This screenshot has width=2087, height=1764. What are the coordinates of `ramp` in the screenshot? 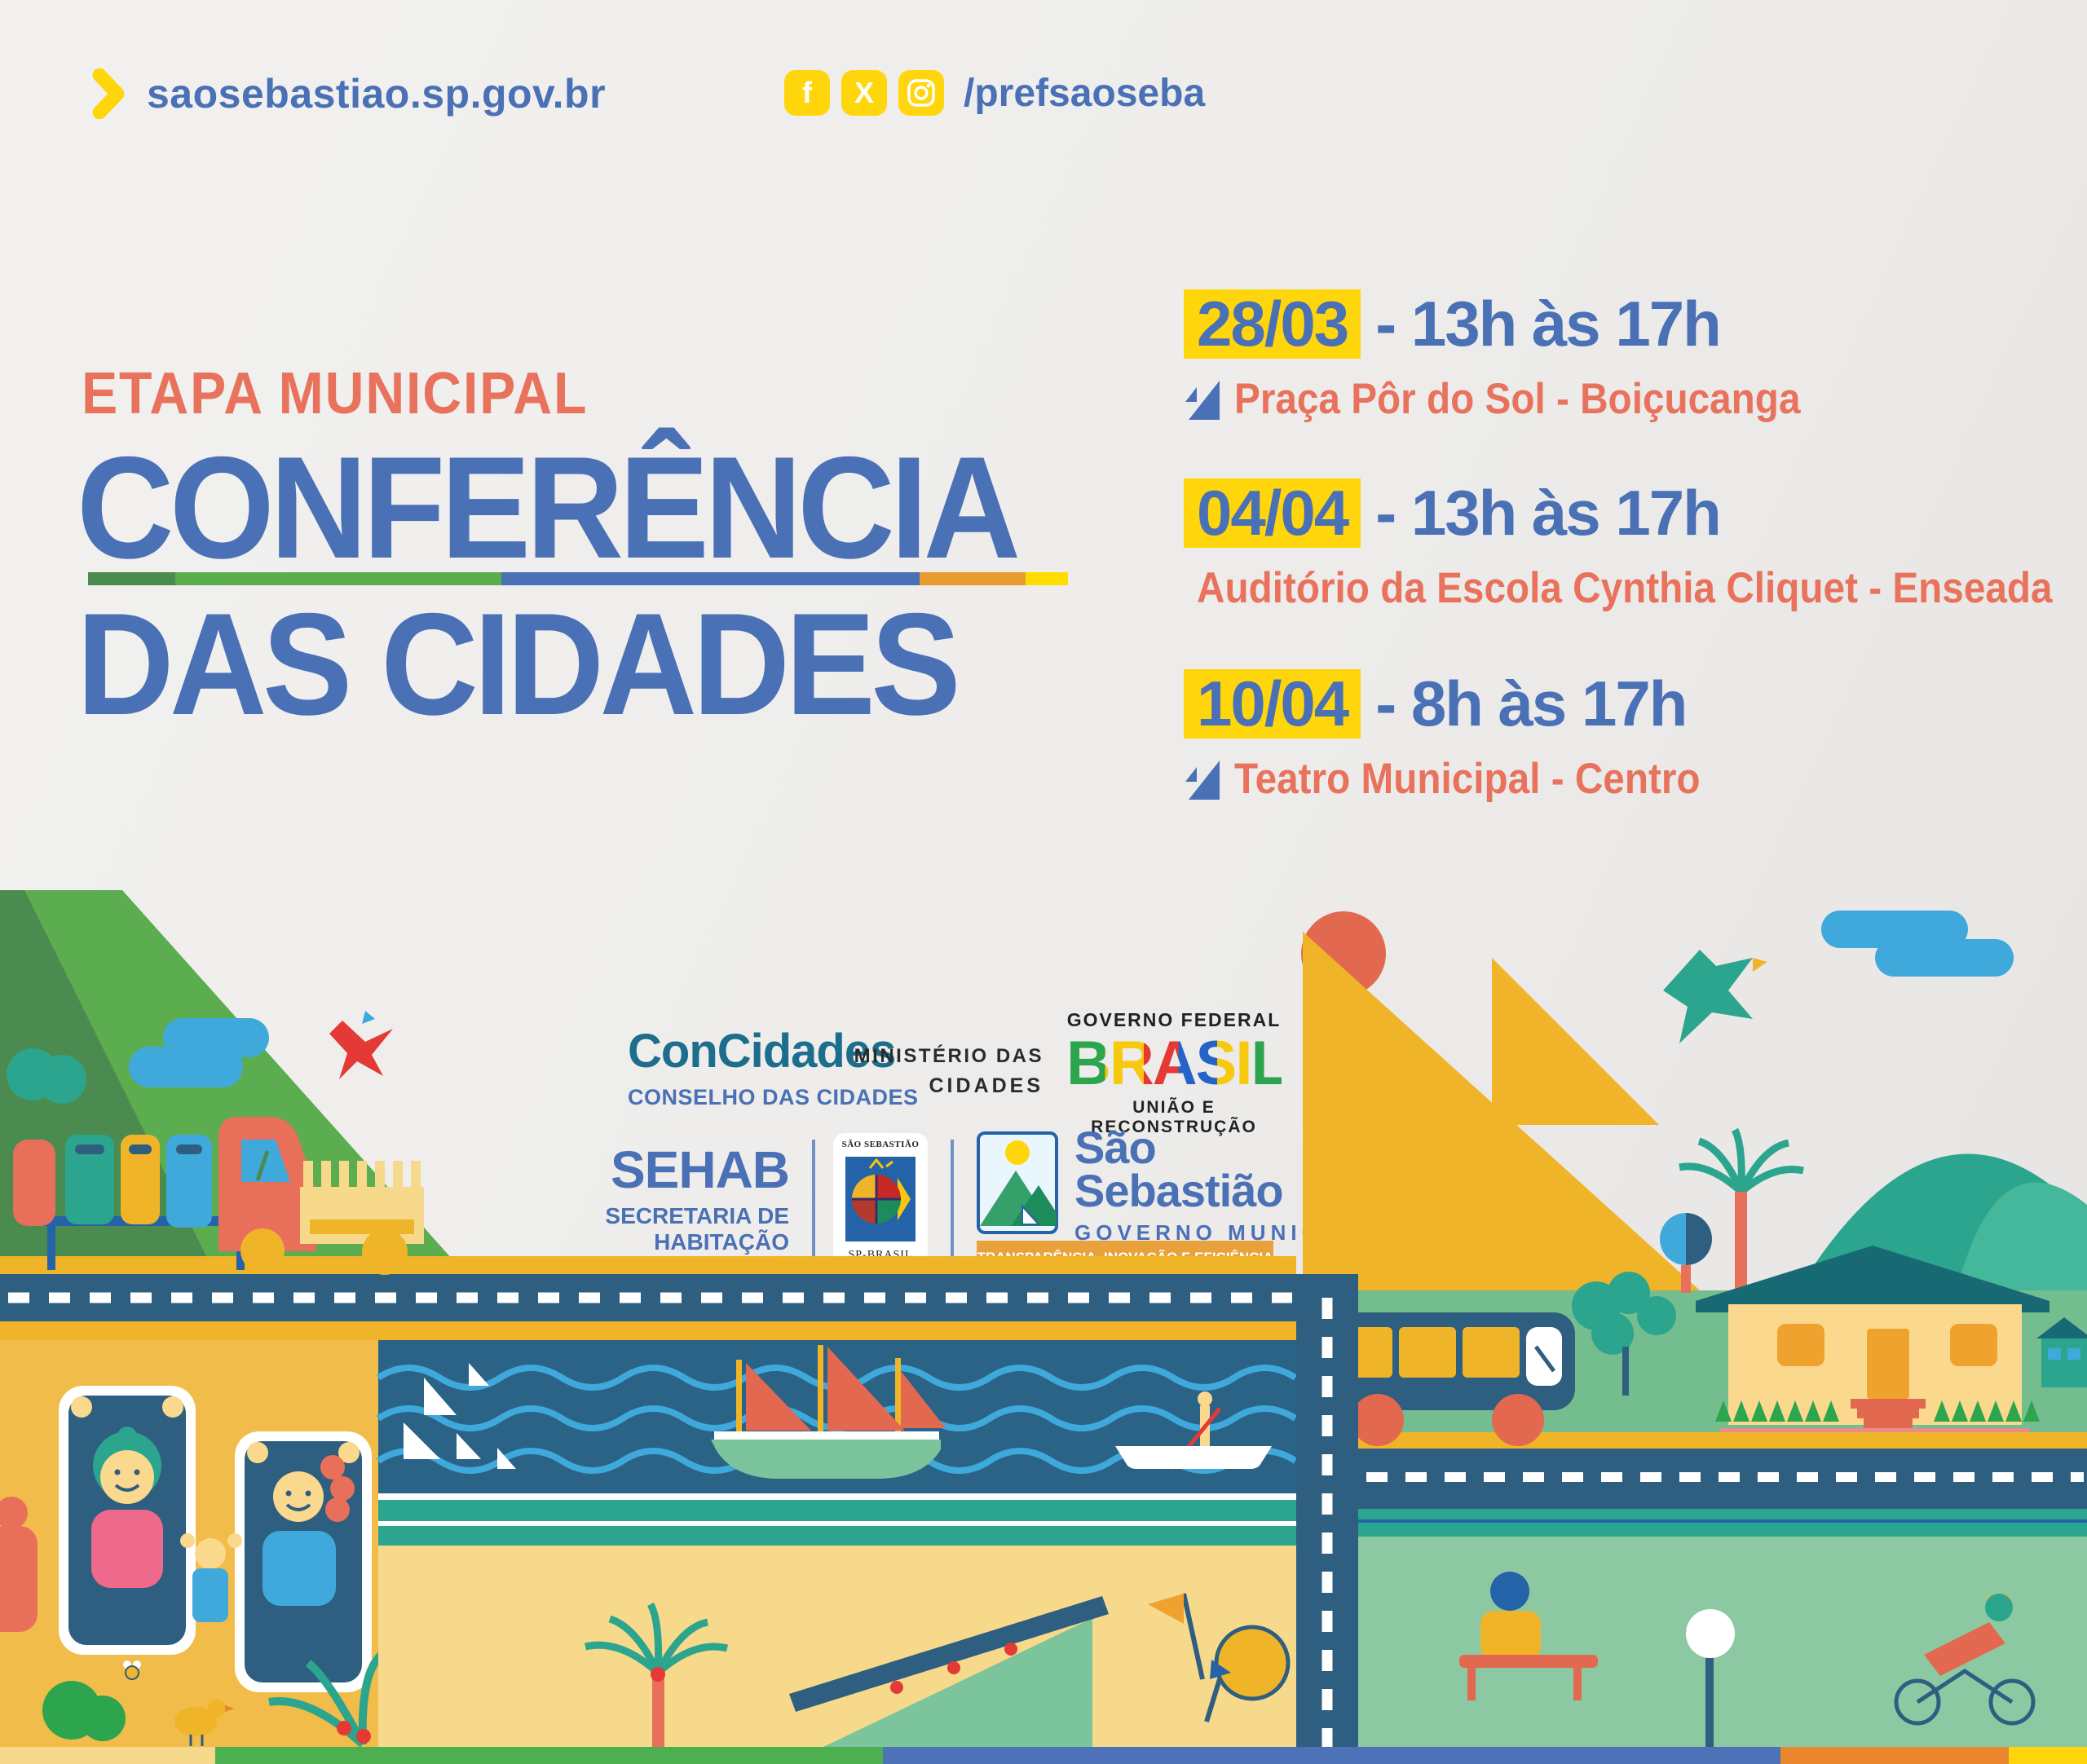 It's located at (949, 1671).